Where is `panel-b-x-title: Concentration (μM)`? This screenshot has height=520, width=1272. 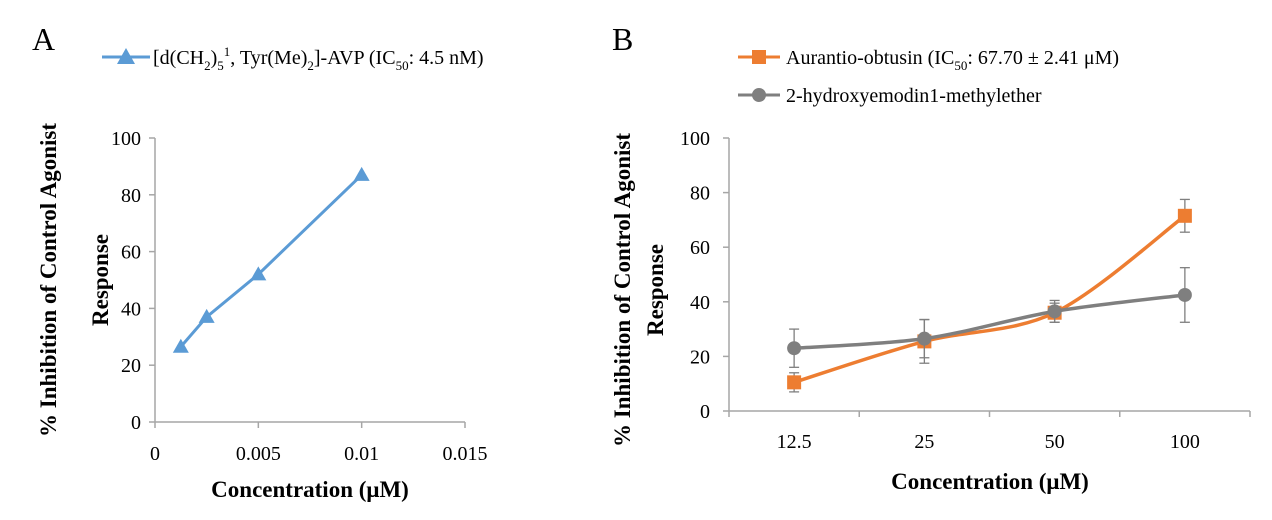
panel-b-x-title: Concentration (μM) is located at coordinates (990, 481).